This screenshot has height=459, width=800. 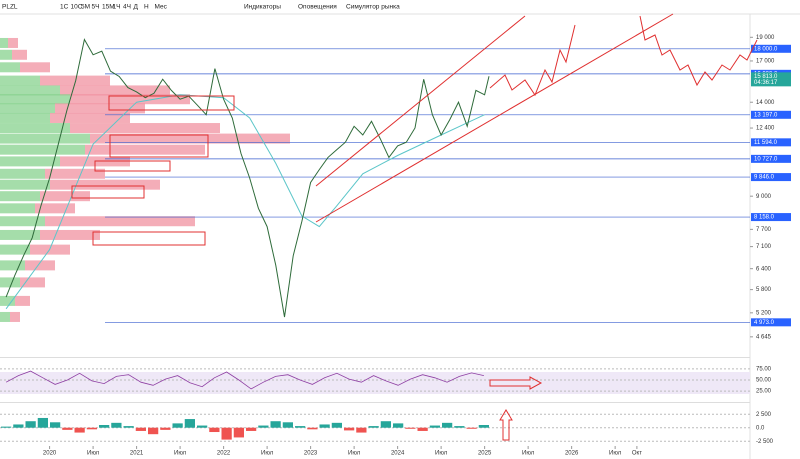 I want to click on symbol: PLZL, so click(x=10, y=7).